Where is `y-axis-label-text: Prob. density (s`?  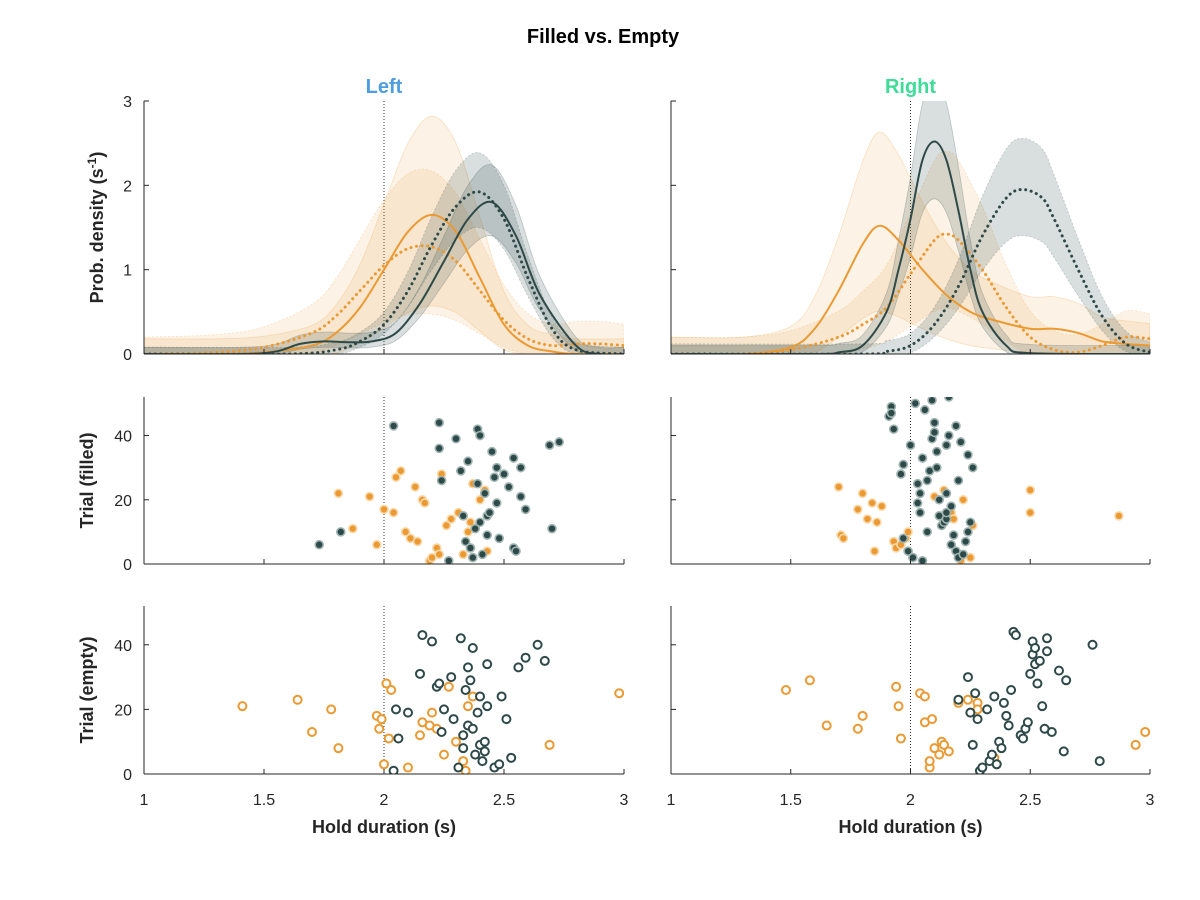
y-axis-label-text: Prob. density (s is located at coordinates (97, 235).